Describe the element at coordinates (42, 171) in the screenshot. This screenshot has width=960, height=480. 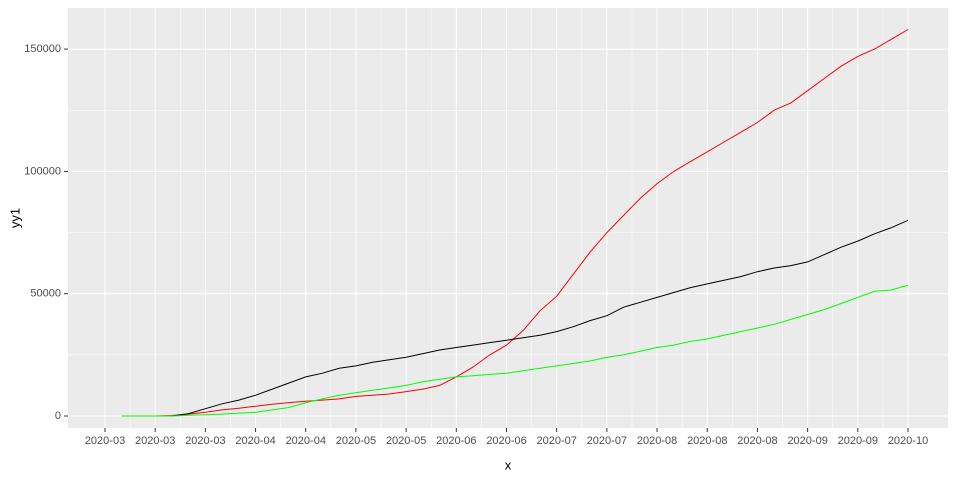
I see `y-tick-label: 100000` at that location.